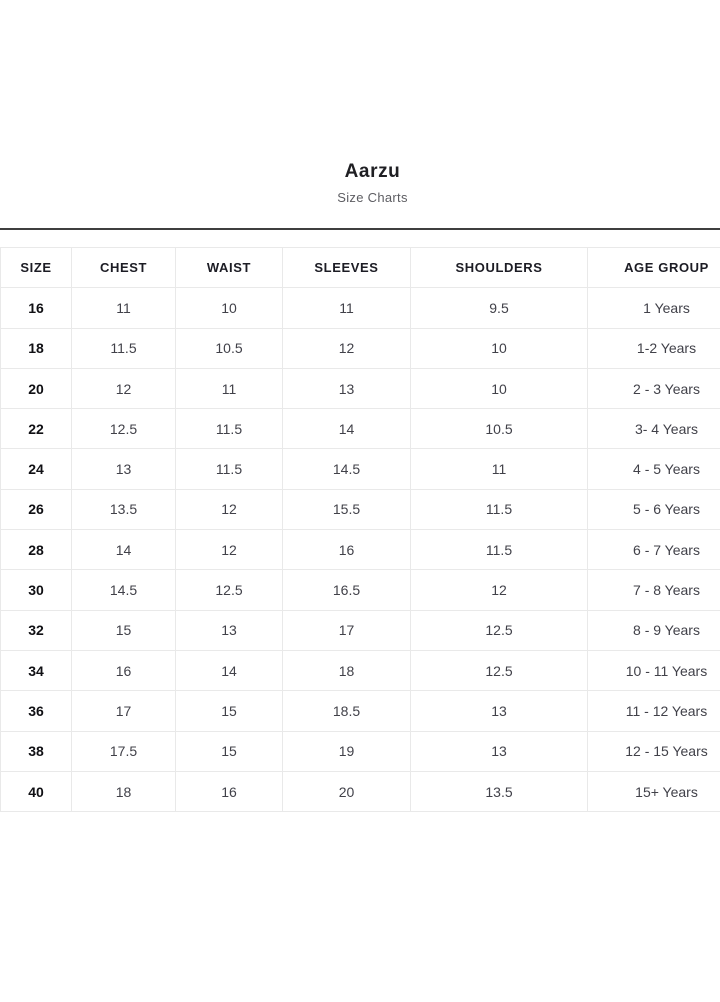 This screenshot has width=720, height=1002. I want to click on table-row: 40 18 16 20 13.5 15+ Years, so click(360, 791).